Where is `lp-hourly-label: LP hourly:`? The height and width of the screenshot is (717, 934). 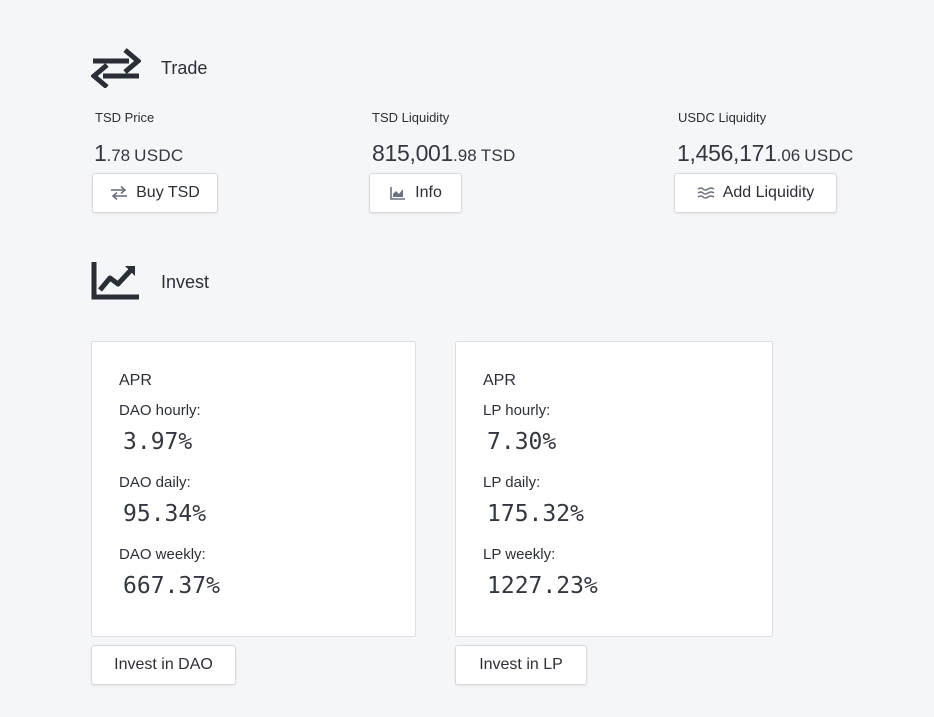
lp-hourly-label: LP hourly: is located at coordinates (517, 410).